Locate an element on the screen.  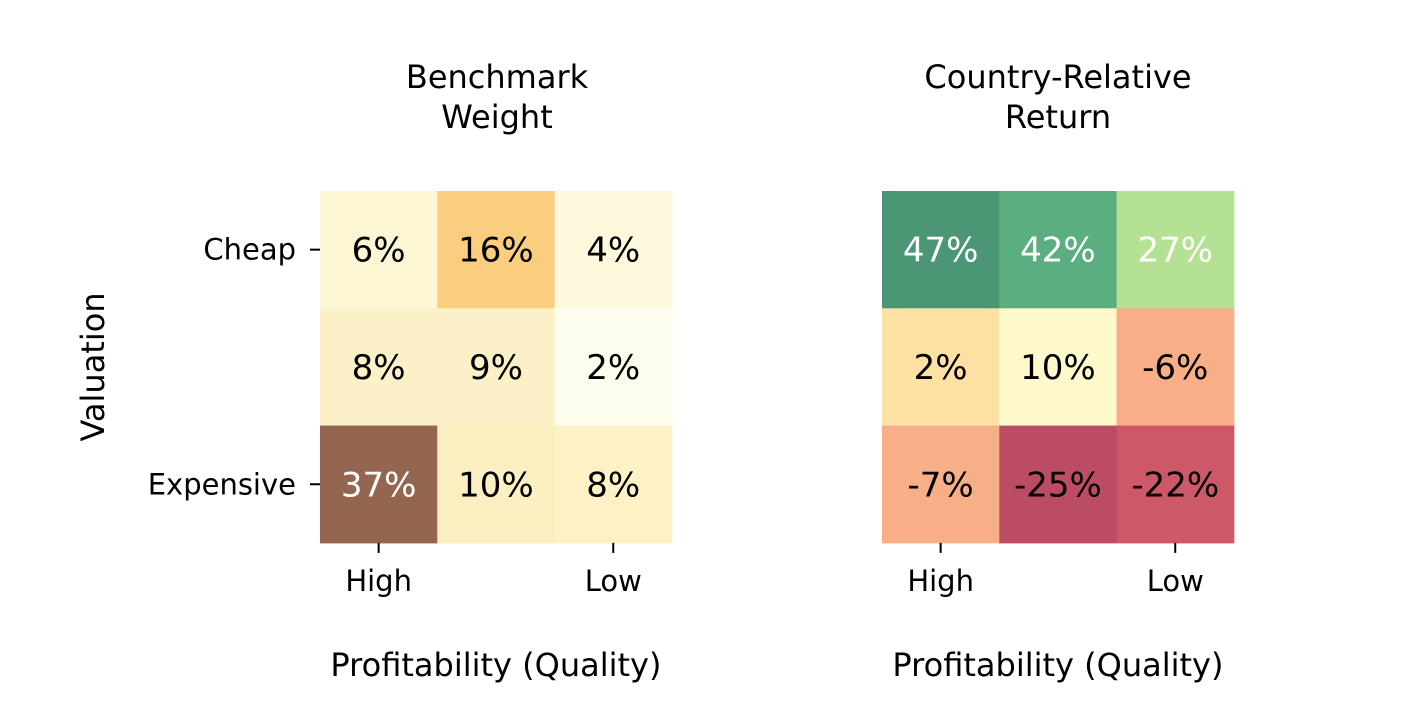
y-tick-label: Expensive is located at coordinates (222, 484).